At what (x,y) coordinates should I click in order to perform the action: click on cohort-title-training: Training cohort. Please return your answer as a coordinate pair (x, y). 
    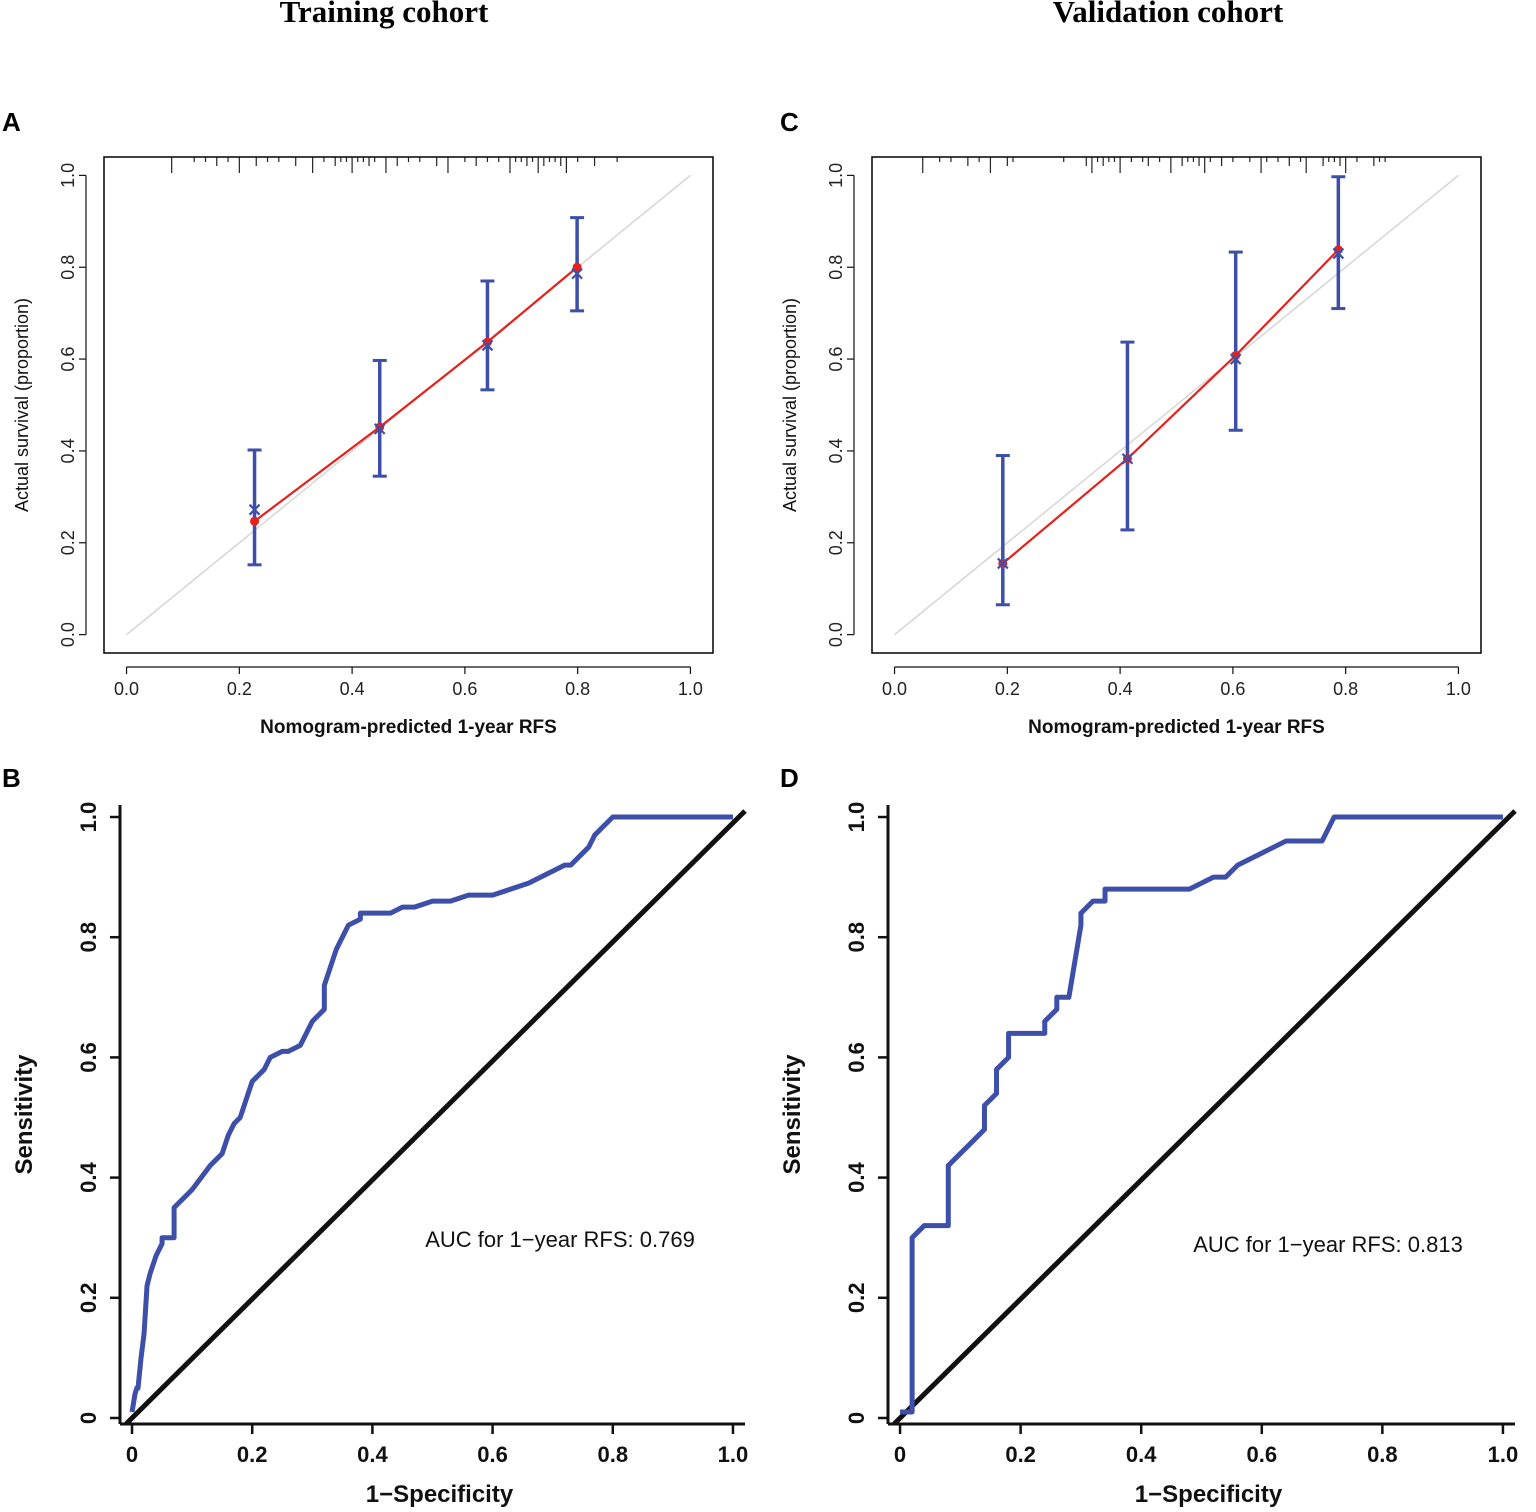
    Looking at the image, I should click on (384, 14).